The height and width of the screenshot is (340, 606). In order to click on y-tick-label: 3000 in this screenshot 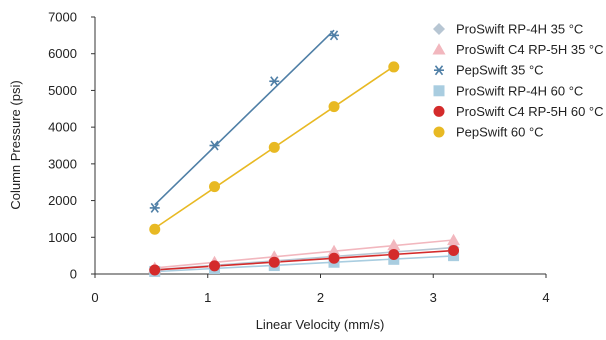, I will do `click(62, 163)`.